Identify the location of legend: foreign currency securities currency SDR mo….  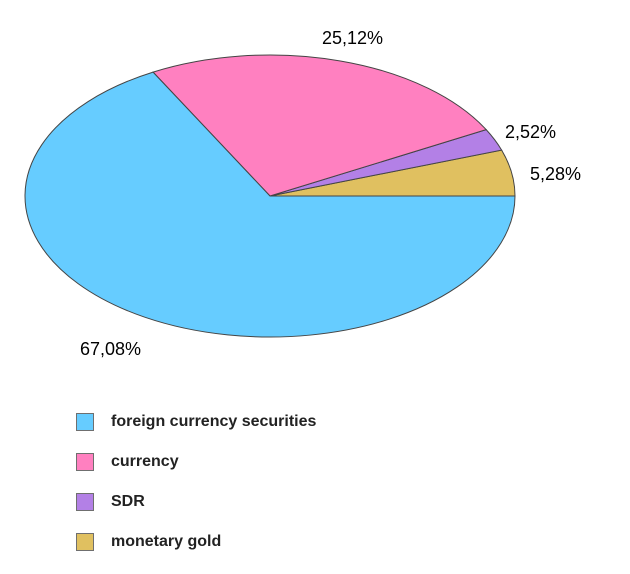
(196, 482).